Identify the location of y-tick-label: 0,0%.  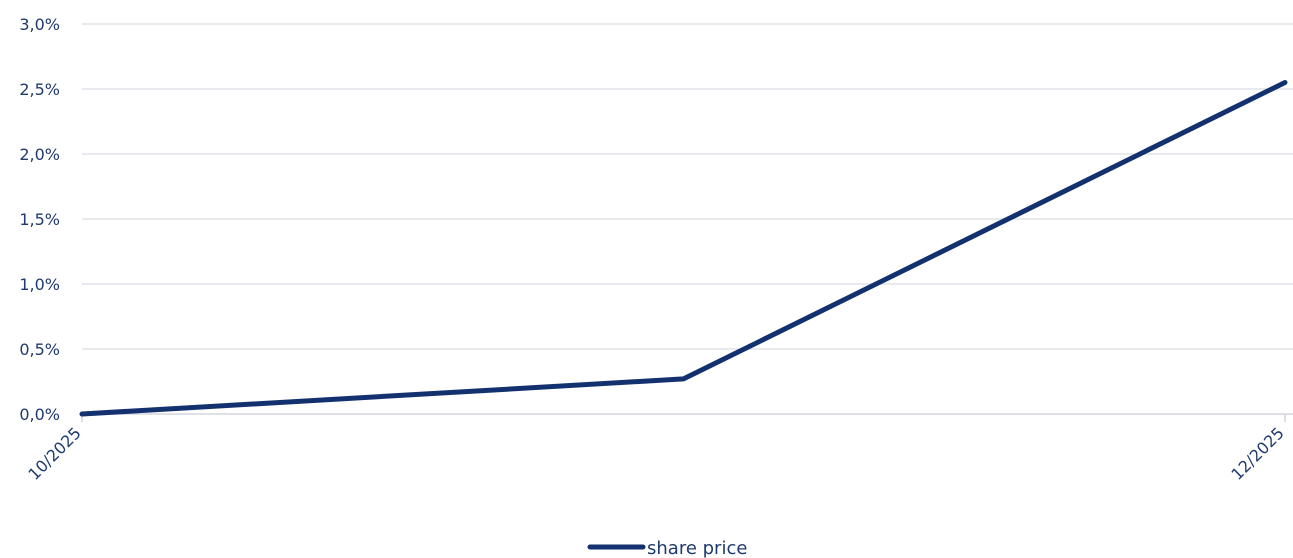
(39, 414).